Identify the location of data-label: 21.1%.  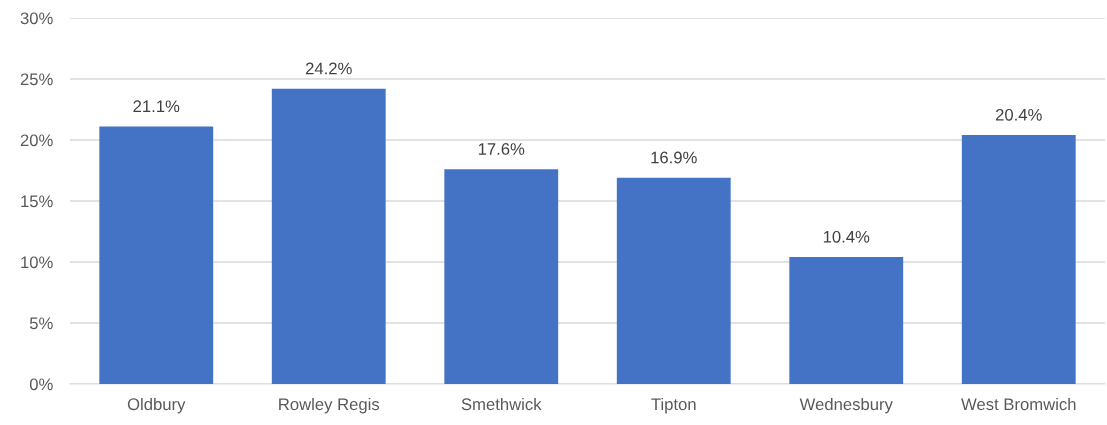
(156, 106).